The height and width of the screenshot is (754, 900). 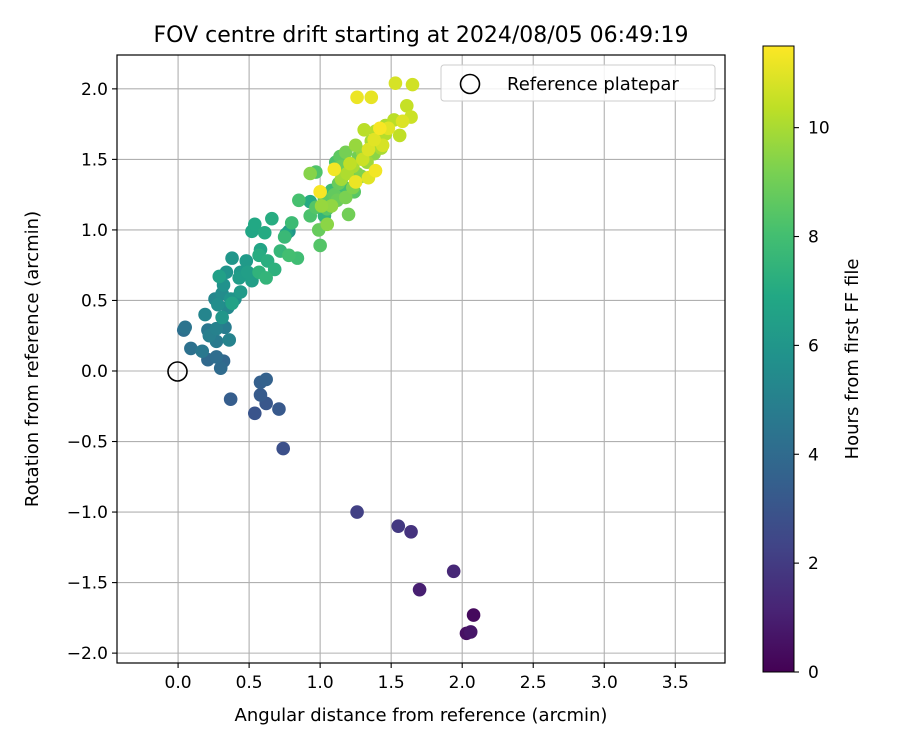 I want to click on colorbar-tick-label: 0, so click(x=813, y=673).